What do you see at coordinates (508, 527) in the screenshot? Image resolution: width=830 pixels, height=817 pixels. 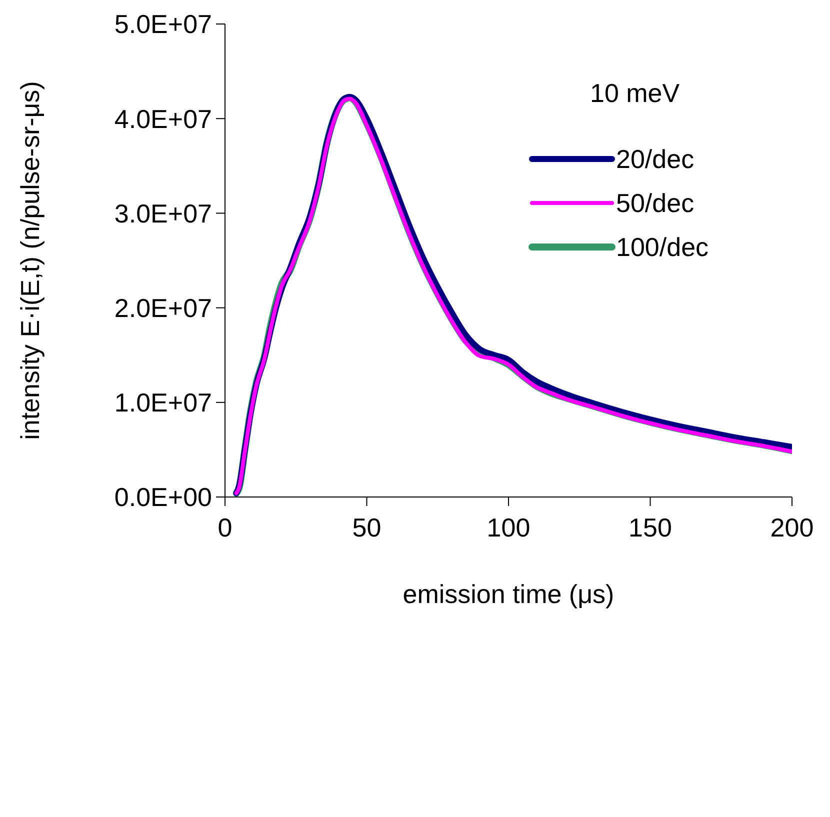 I see `x-tick-label: 100` at bounding box center [508, 527].